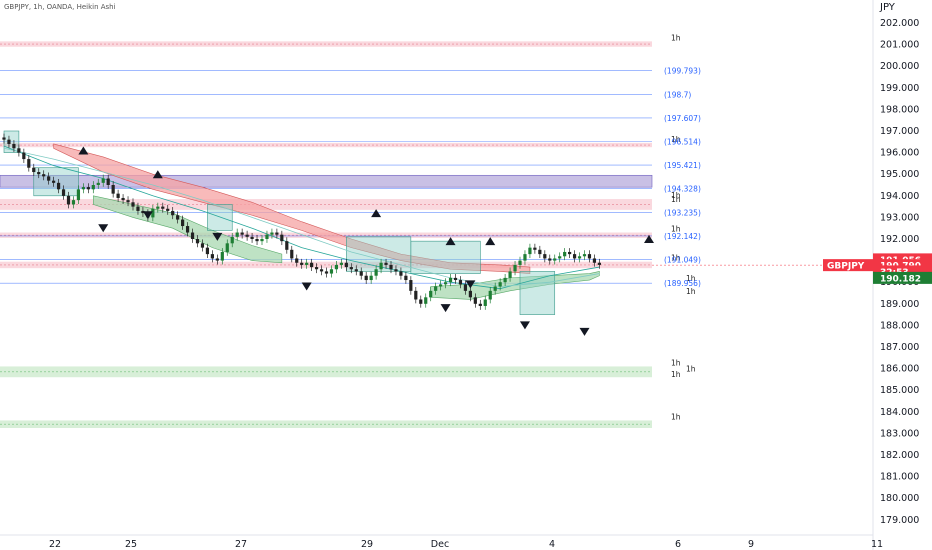  What do you see at coordinates (899, 174) in the screenshot?
I see `price-tick-label: 195.000` at bounding box center [899, 174].